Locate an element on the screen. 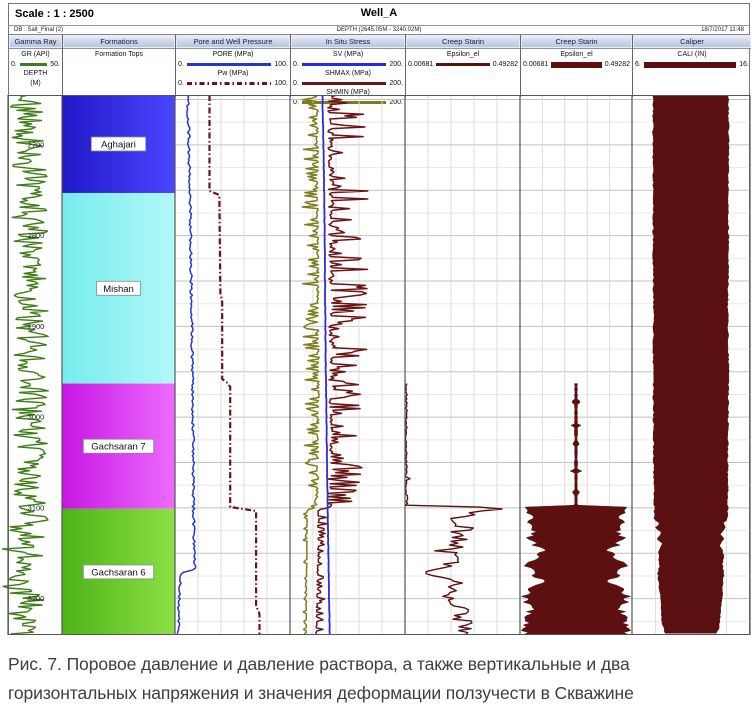 This screenshot has width=752, height=708. track-title: Formations is located at coordinates (119, 42).